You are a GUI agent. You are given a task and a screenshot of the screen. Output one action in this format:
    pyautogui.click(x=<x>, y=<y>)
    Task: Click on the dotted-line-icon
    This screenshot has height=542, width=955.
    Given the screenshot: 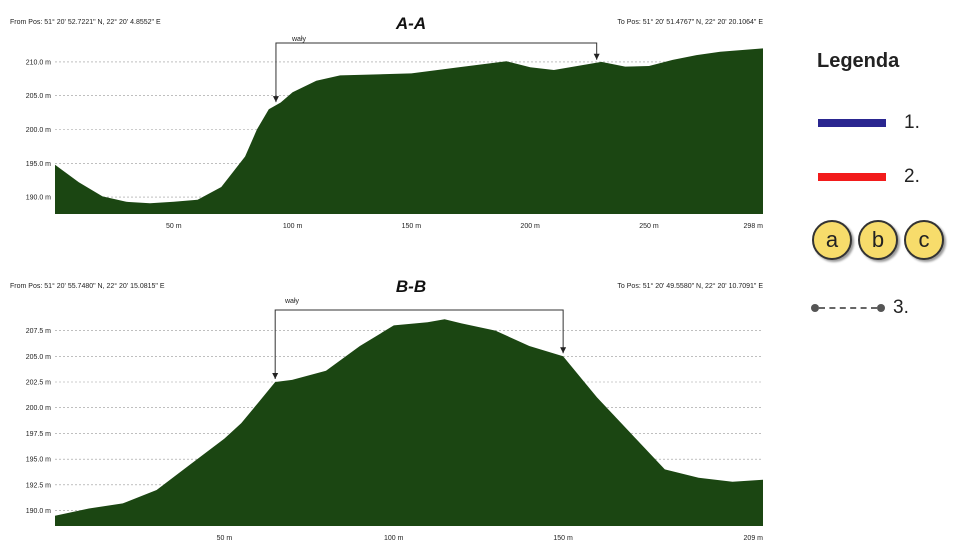 What is the action you would take?
    pyautogui.click(x=848, y=308)
    